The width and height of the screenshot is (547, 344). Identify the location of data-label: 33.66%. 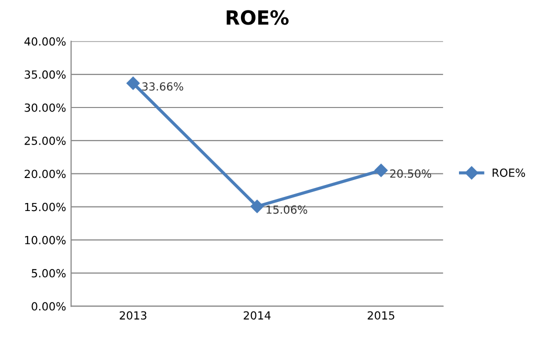
(163, 86).